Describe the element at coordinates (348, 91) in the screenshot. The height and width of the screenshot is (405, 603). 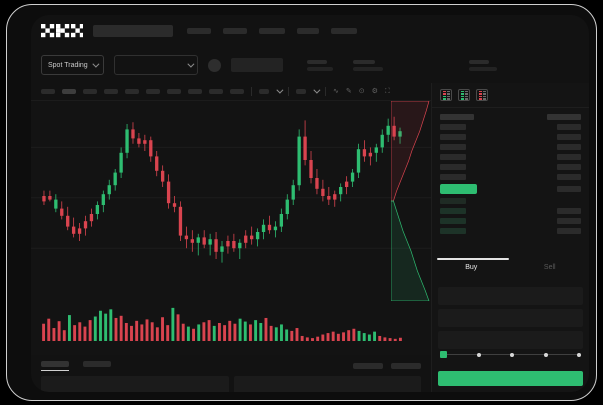
I see `drawing-pencil-icon: ✎` at that location.